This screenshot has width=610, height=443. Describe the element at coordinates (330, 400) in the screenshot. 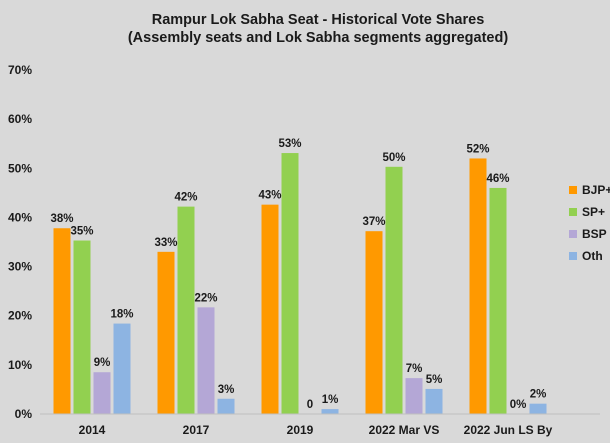

I see `bar-data-label: 1%` at that location.